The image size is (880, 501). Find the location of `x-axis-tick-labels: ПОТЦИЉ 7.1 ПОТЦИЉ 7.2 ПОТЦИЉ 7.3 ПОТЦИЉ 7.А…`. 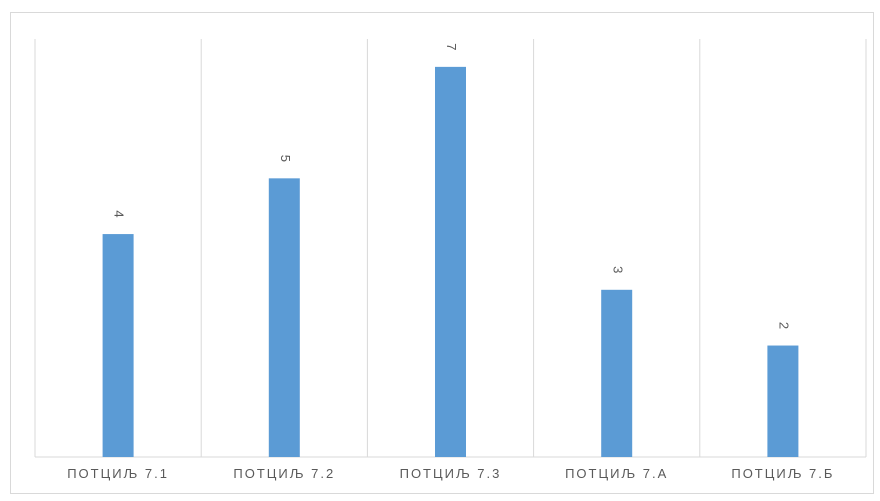

x-axis-tick-labels: ПОТЦИЉ 7.1 ПОТЦИЉ 7.2 ПОТЦИЉ 7.3 ПОТЦИЉ 7.А… is located at coordinates (450, 473).